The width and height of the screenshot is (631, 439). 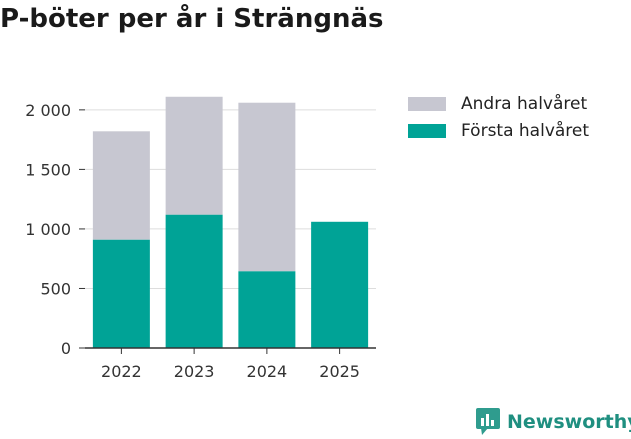 I want to click on legend-label-forsta: Första halvåret, so click(x=525, y=130).